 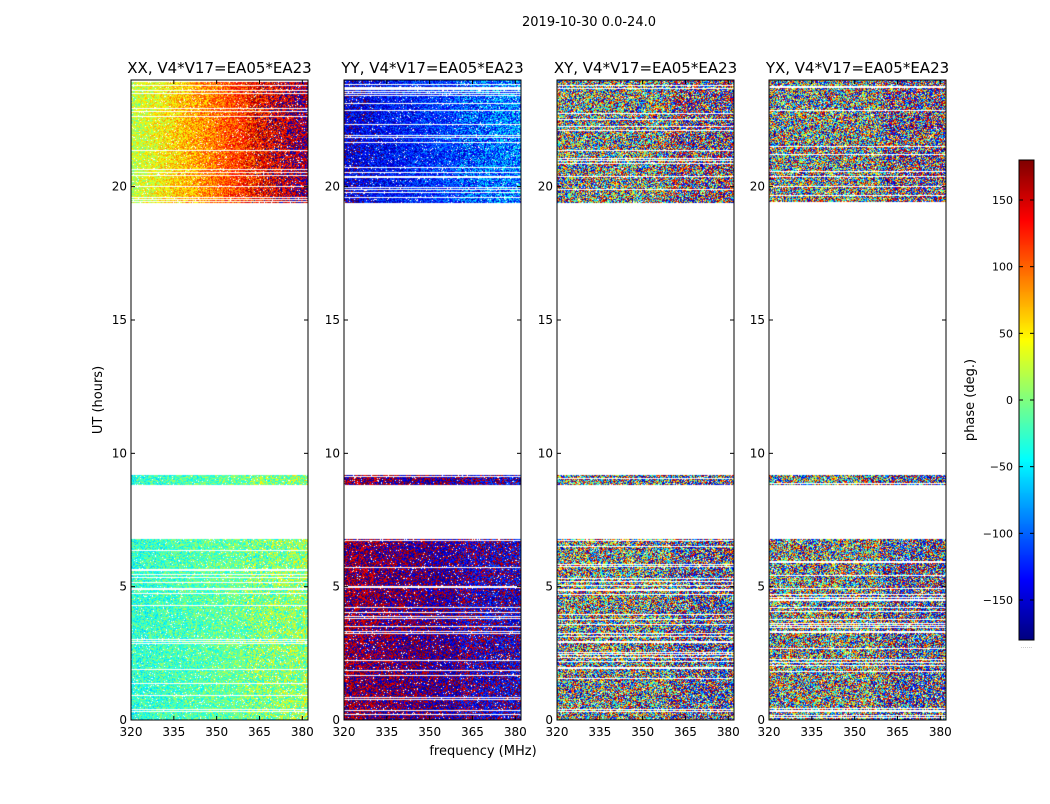 What do you see at coordinates (645, 68) in the screenshot?
I see `panel-title: XY, V4*V17=EA05*EA23` at bounding box center [645, 68].